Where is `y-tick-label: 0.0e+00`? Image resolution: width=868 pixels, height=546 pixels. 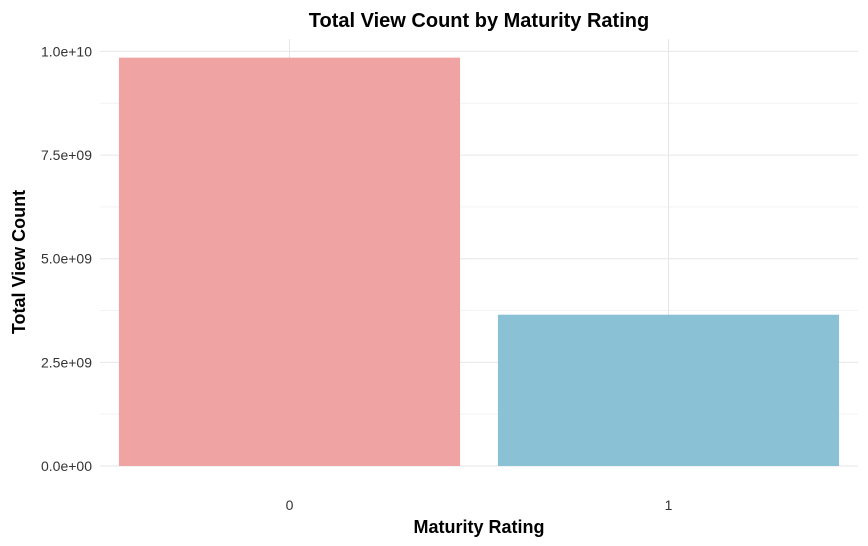 y-tick-label: 0.0e+00 is located at coordinates (66, 466).